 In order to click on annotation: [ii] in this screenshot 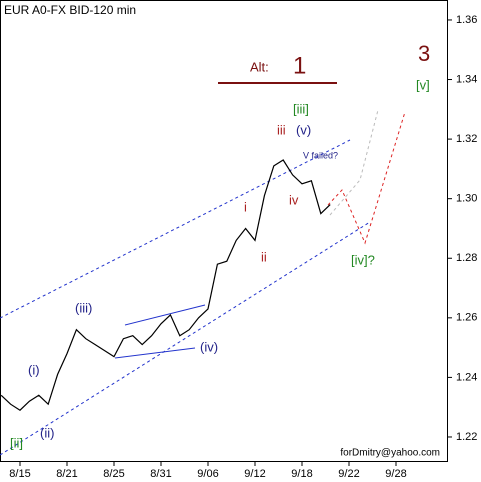, I will do `click(16, 442)`.